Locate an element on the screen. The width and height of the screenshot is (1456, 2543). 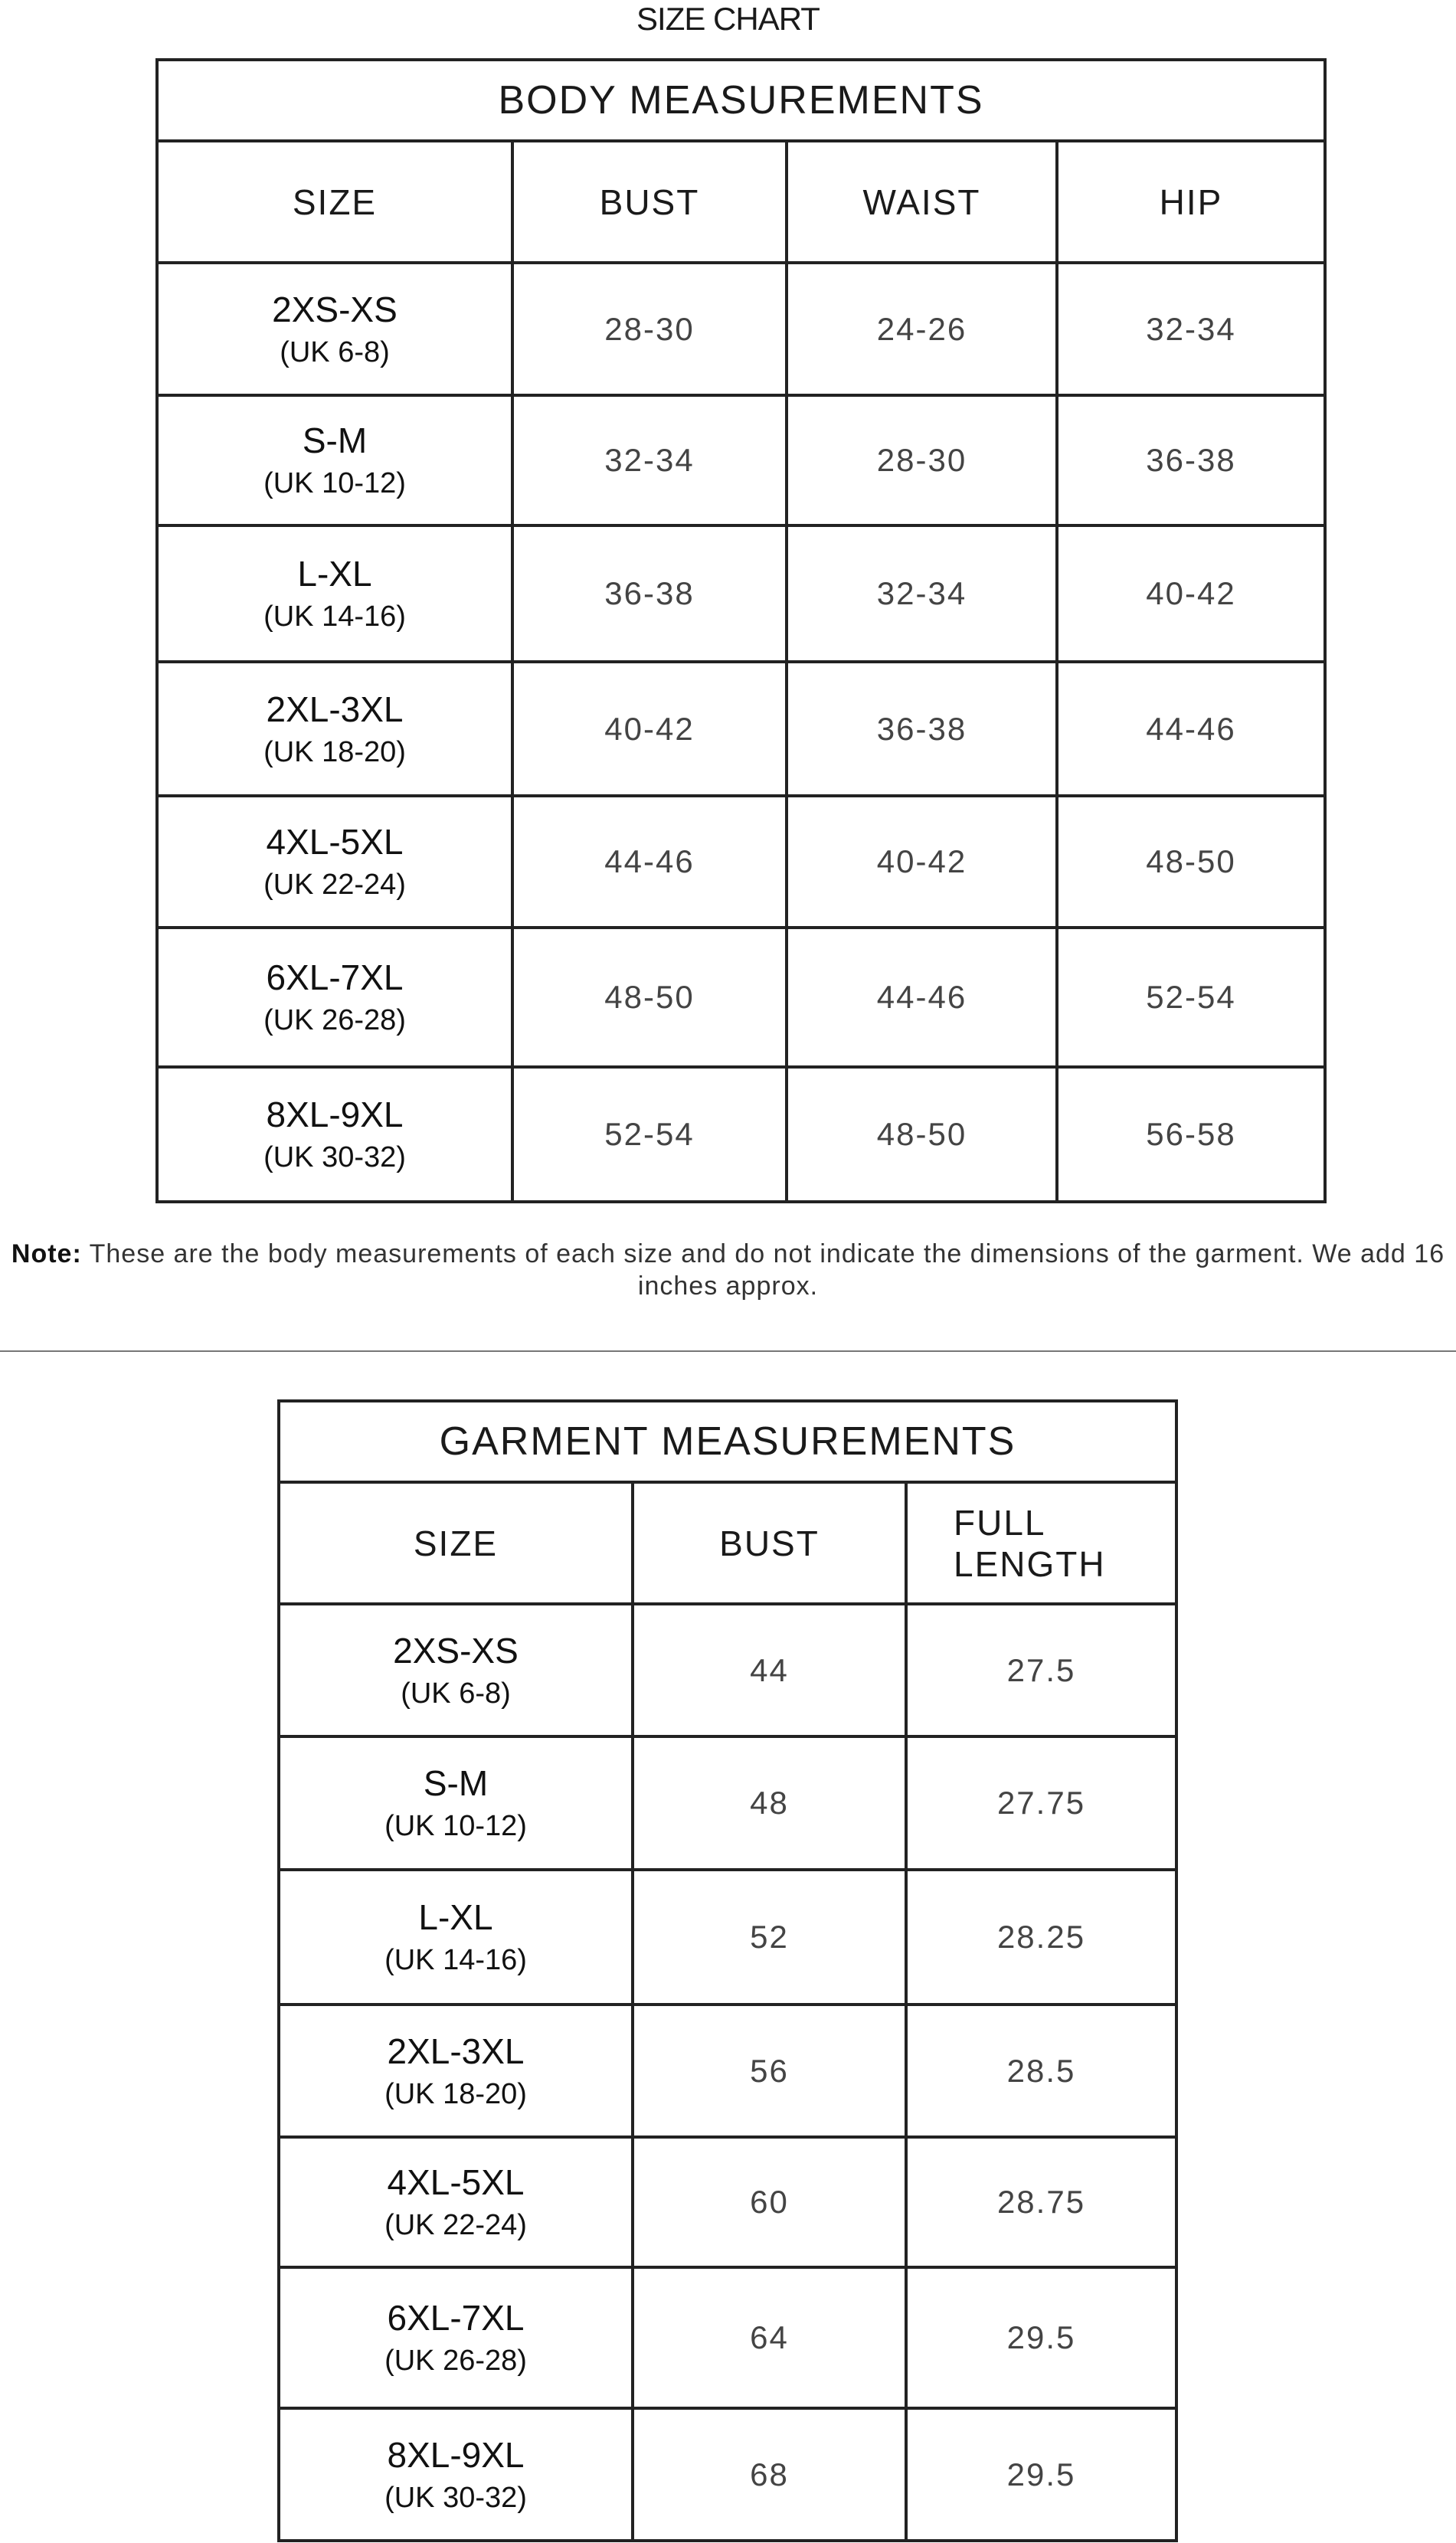
table-row: 6XL-7XL (UK 26-28) 48-50 44-46 52-54 is located at coordinates (741, 997).